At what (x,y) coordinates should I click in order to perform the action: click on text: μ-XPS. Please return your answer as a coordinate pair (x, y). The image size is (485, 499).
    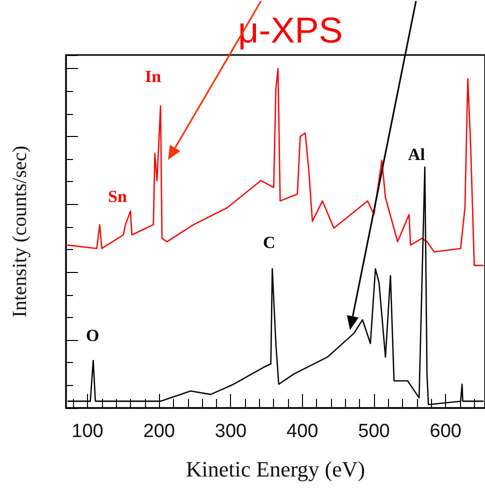
    Looking at the image, I should click on (290, 30).